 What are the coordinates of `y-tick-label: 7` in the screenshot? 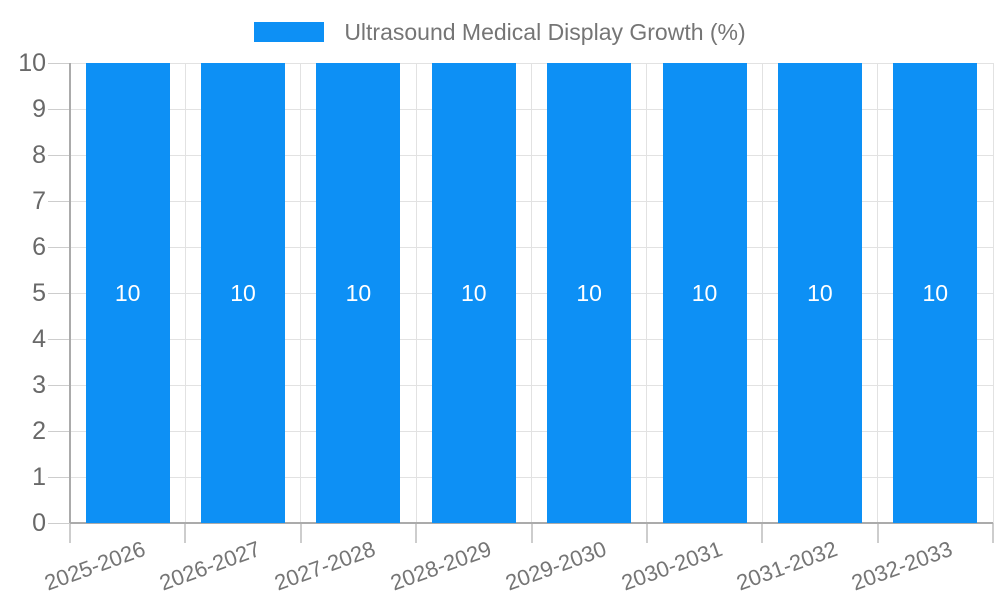 It's located at (39, 201).